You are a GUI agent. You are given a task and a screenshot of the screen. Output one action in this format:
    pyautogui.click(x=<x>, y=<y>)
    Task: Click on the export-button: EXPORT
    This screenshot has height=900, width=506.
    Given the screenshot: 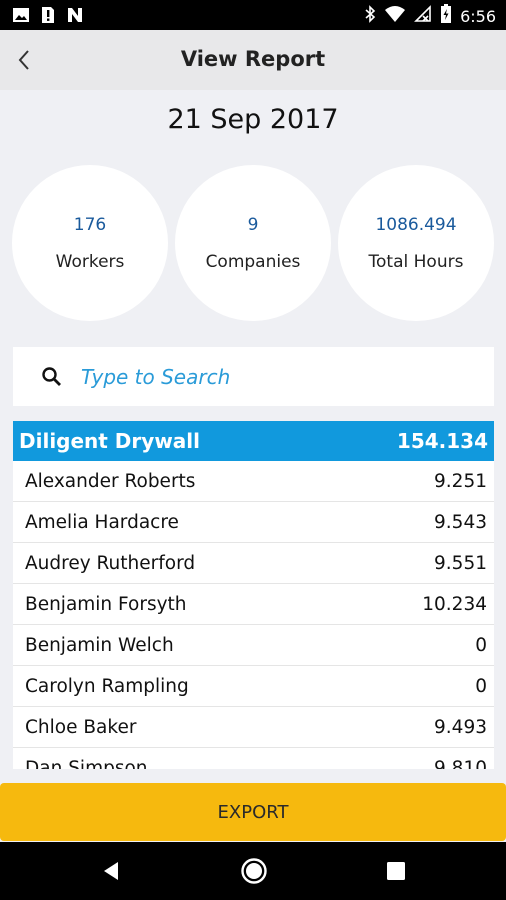 What is the action you would take?
    pyautogui.click(x=253, y=812)
    